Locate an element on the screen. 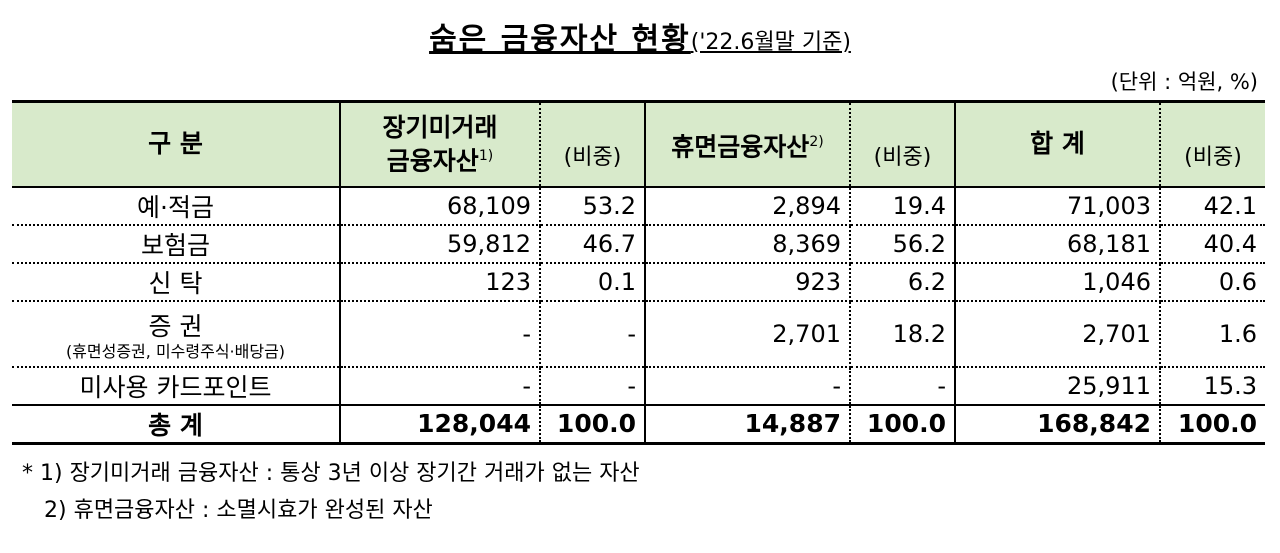  row-label-text: 보험금 is located at coordinates (175, 245).